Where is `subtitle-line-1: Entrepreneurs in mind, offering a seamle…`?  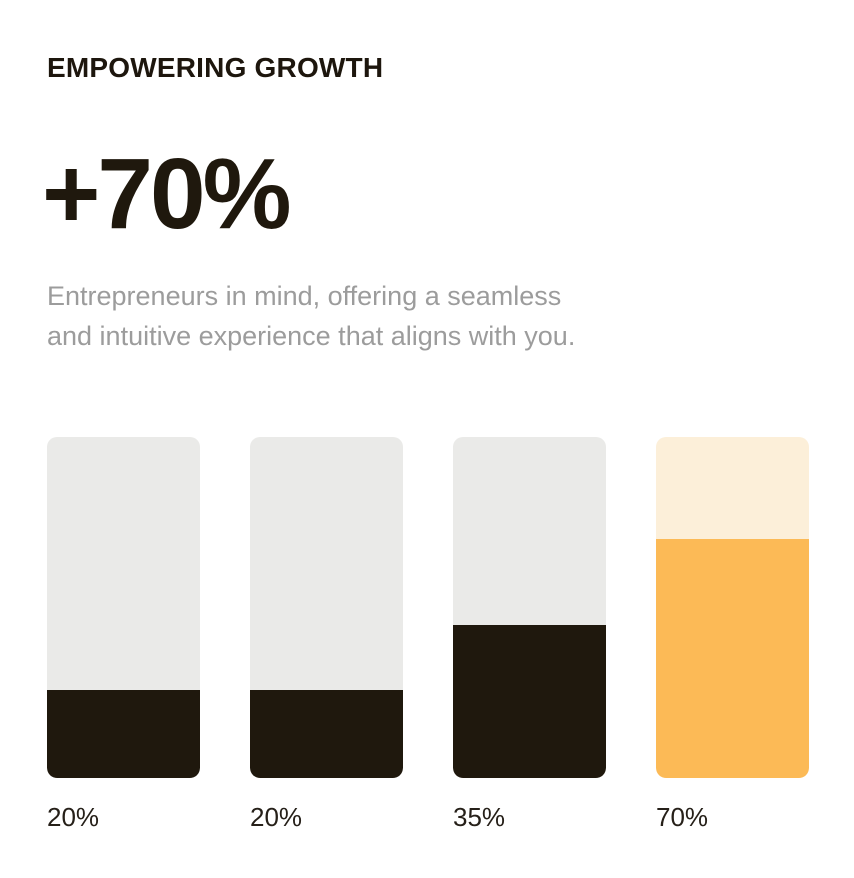
subtitle-line-1: Entrepreneurs in mind, offering a seamle… is located at coordinates (304, 296).